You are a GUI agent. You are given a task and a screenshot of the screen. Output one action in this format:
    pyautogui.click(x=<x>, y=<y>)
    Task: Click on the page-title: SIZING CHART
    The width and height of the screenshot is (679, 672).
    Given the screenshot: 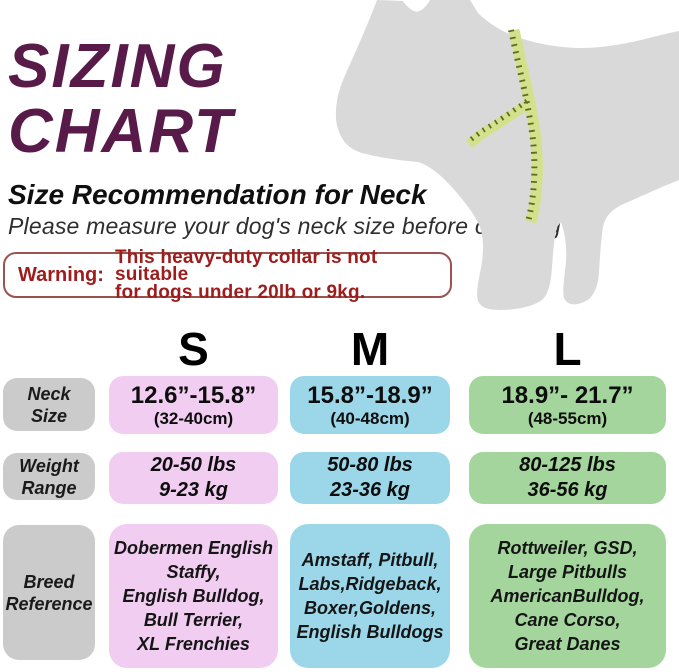 What is the action you would take?
    pyautogui.click(x=121, y=99)
    